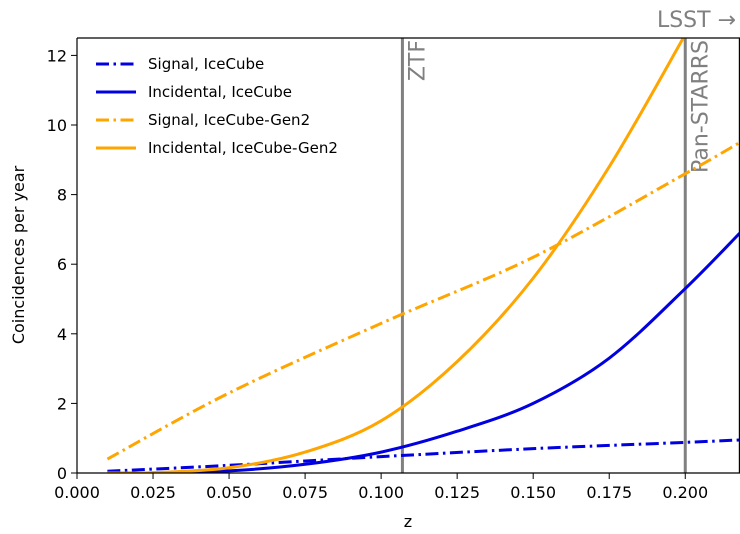  Describe the element at coordinates (229, 120) in the screenshot. I see `legend-label-3: Signal, IceCube-Gen2` at that location.